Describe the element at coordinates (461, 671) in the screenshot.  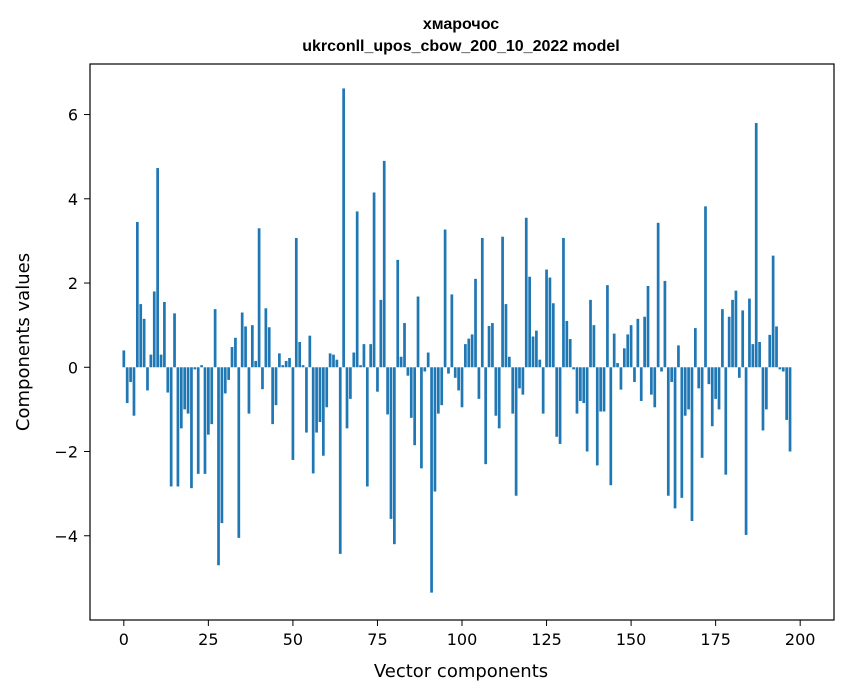
I see `x-axis-label: Vector components` at that location.